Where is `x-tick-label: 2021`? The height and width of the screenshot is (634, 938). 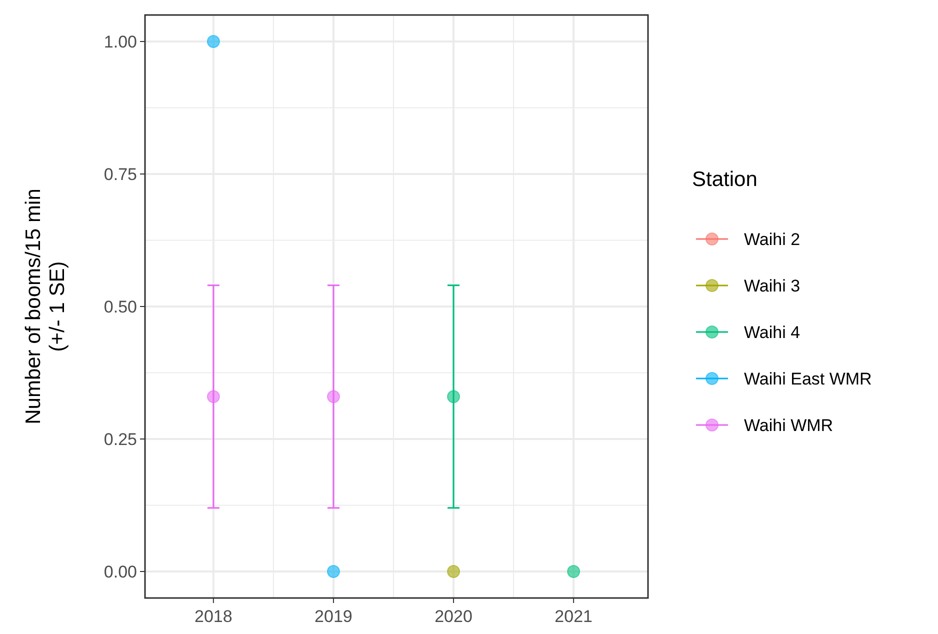
x-tick-label: 2021 is located at coordinates (573, 616).